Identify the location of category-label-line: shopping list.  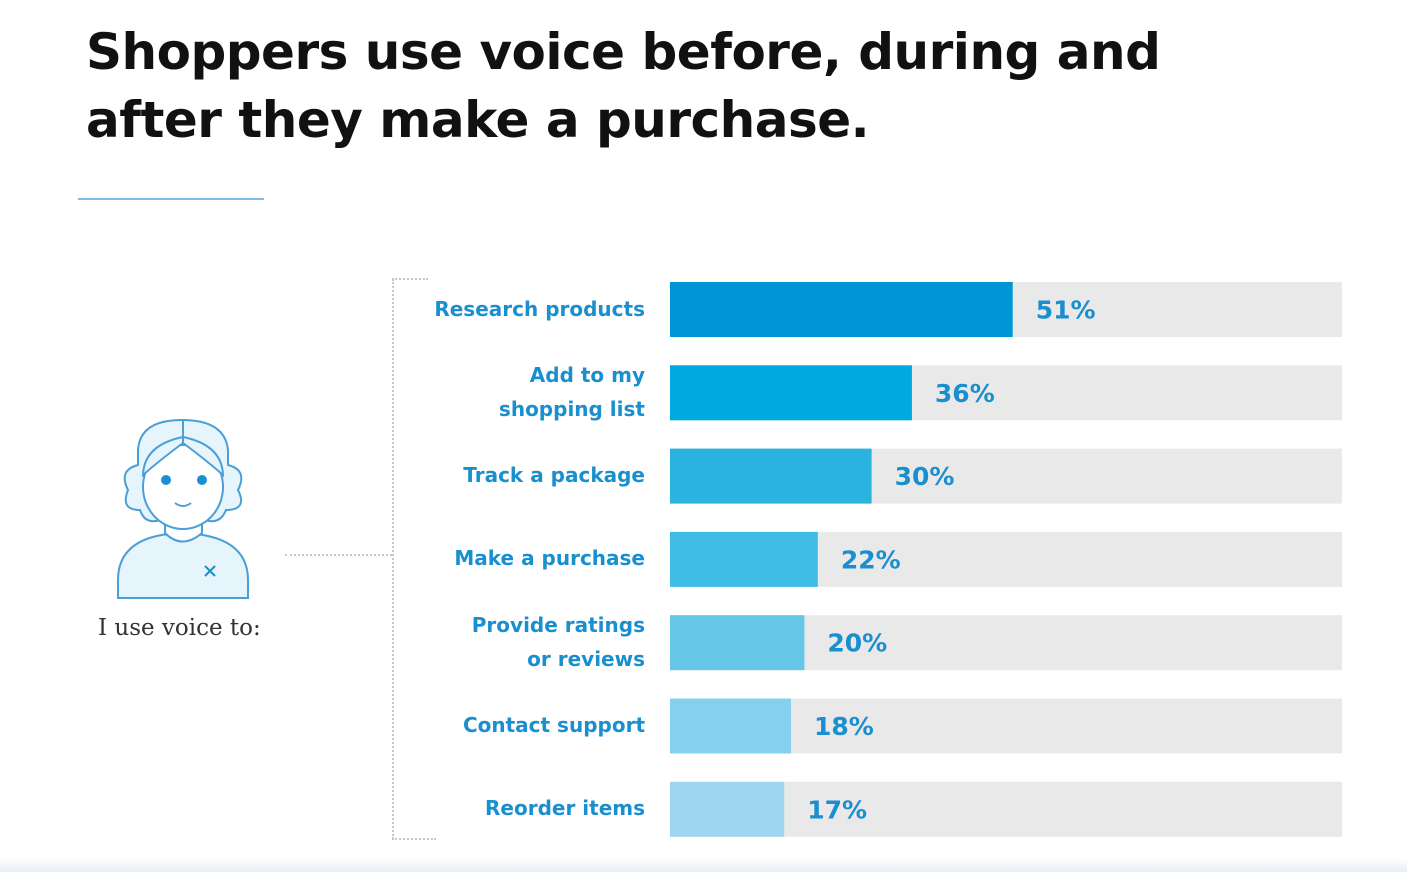
(571, 408).